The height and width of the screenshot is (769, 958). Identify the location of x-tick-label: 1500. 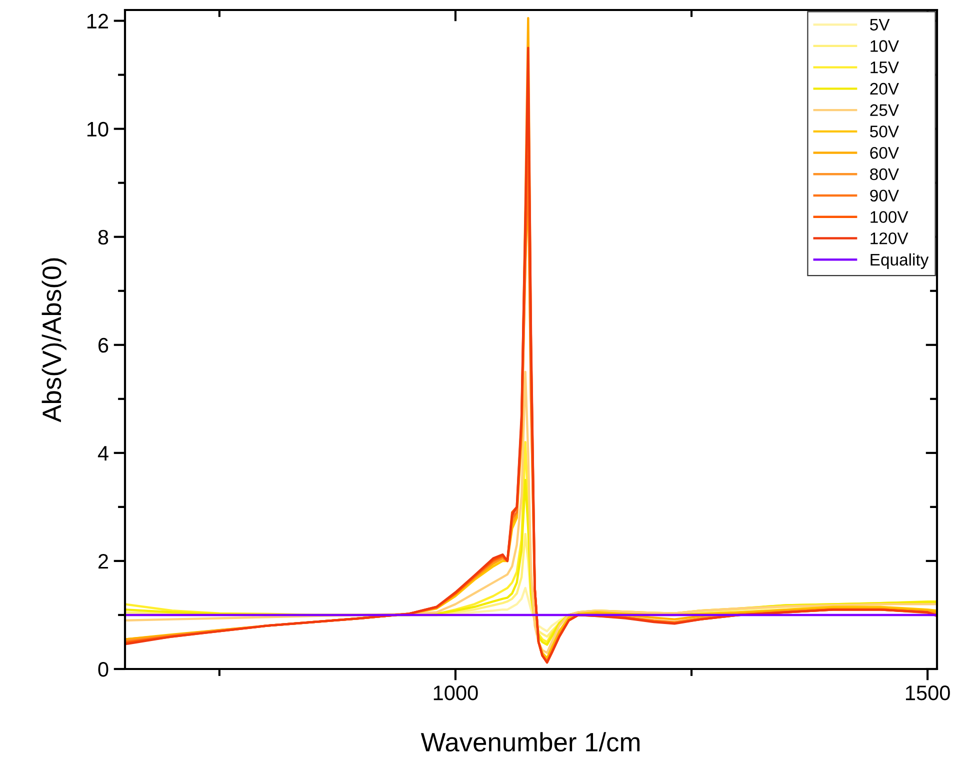
(928, 693).